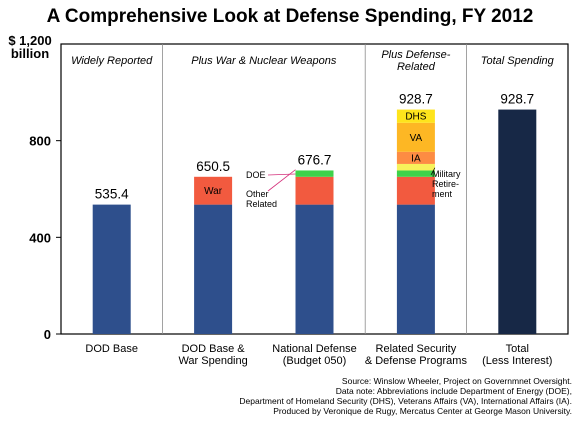  What do you see at coordinates (416, 361) in the screenshot?
I see `category-label-4-line-2: & Defense Programs` at bounding box center [416, 361].